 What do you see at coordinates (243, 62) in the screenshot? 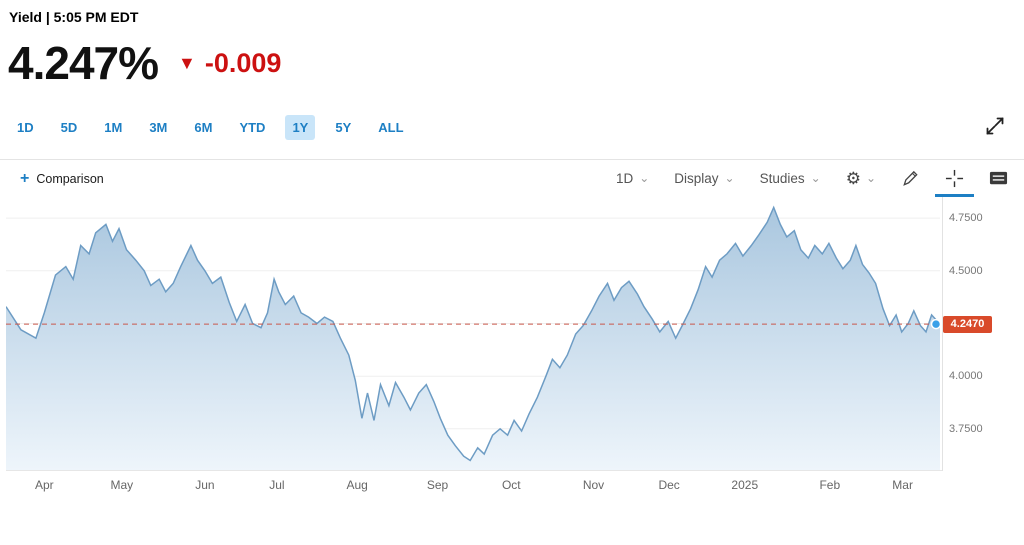
I see `yield-change-value: -0.009` at bounding box center [243, 62].